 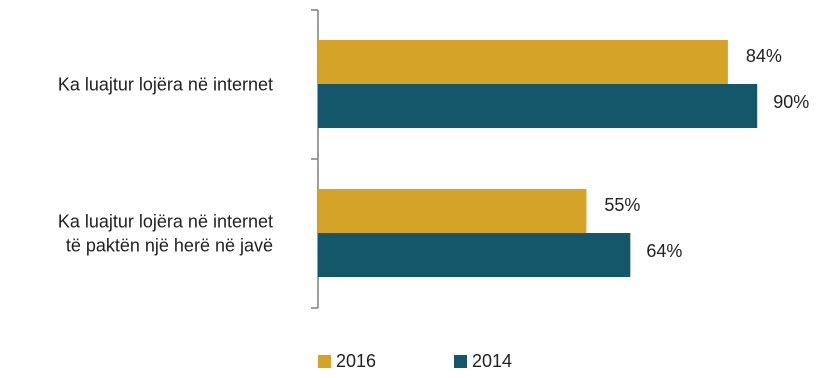 What do you see at coordinates (460, 361) in the screenshot?
I see `legend-swatch-2014` at bounding box center [460, 361].